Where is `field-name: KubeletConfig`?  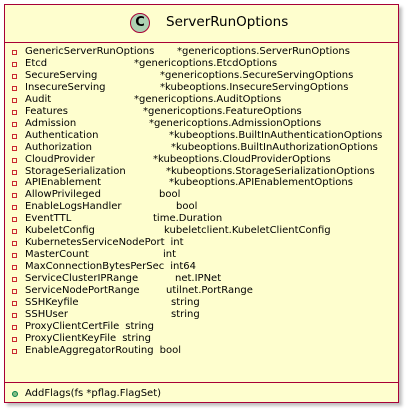
field-name: KubeletConfig is located at coordinates (60, 231).